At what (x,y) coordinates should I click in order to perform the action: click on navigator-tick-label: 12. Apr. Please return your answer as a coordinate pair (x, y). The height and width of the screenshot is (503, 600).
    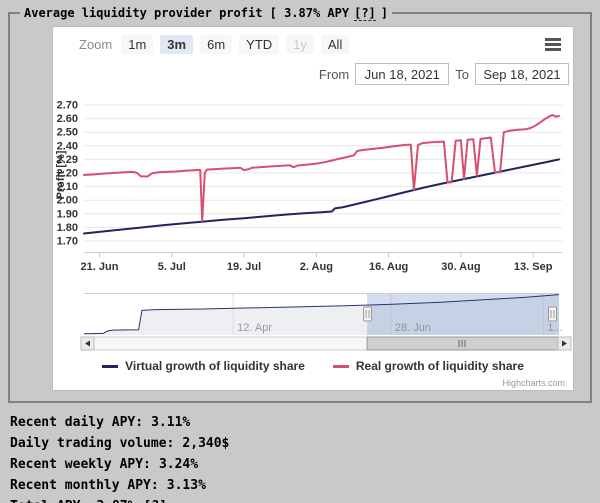
    Looking at the image, I should click on (254, 328).